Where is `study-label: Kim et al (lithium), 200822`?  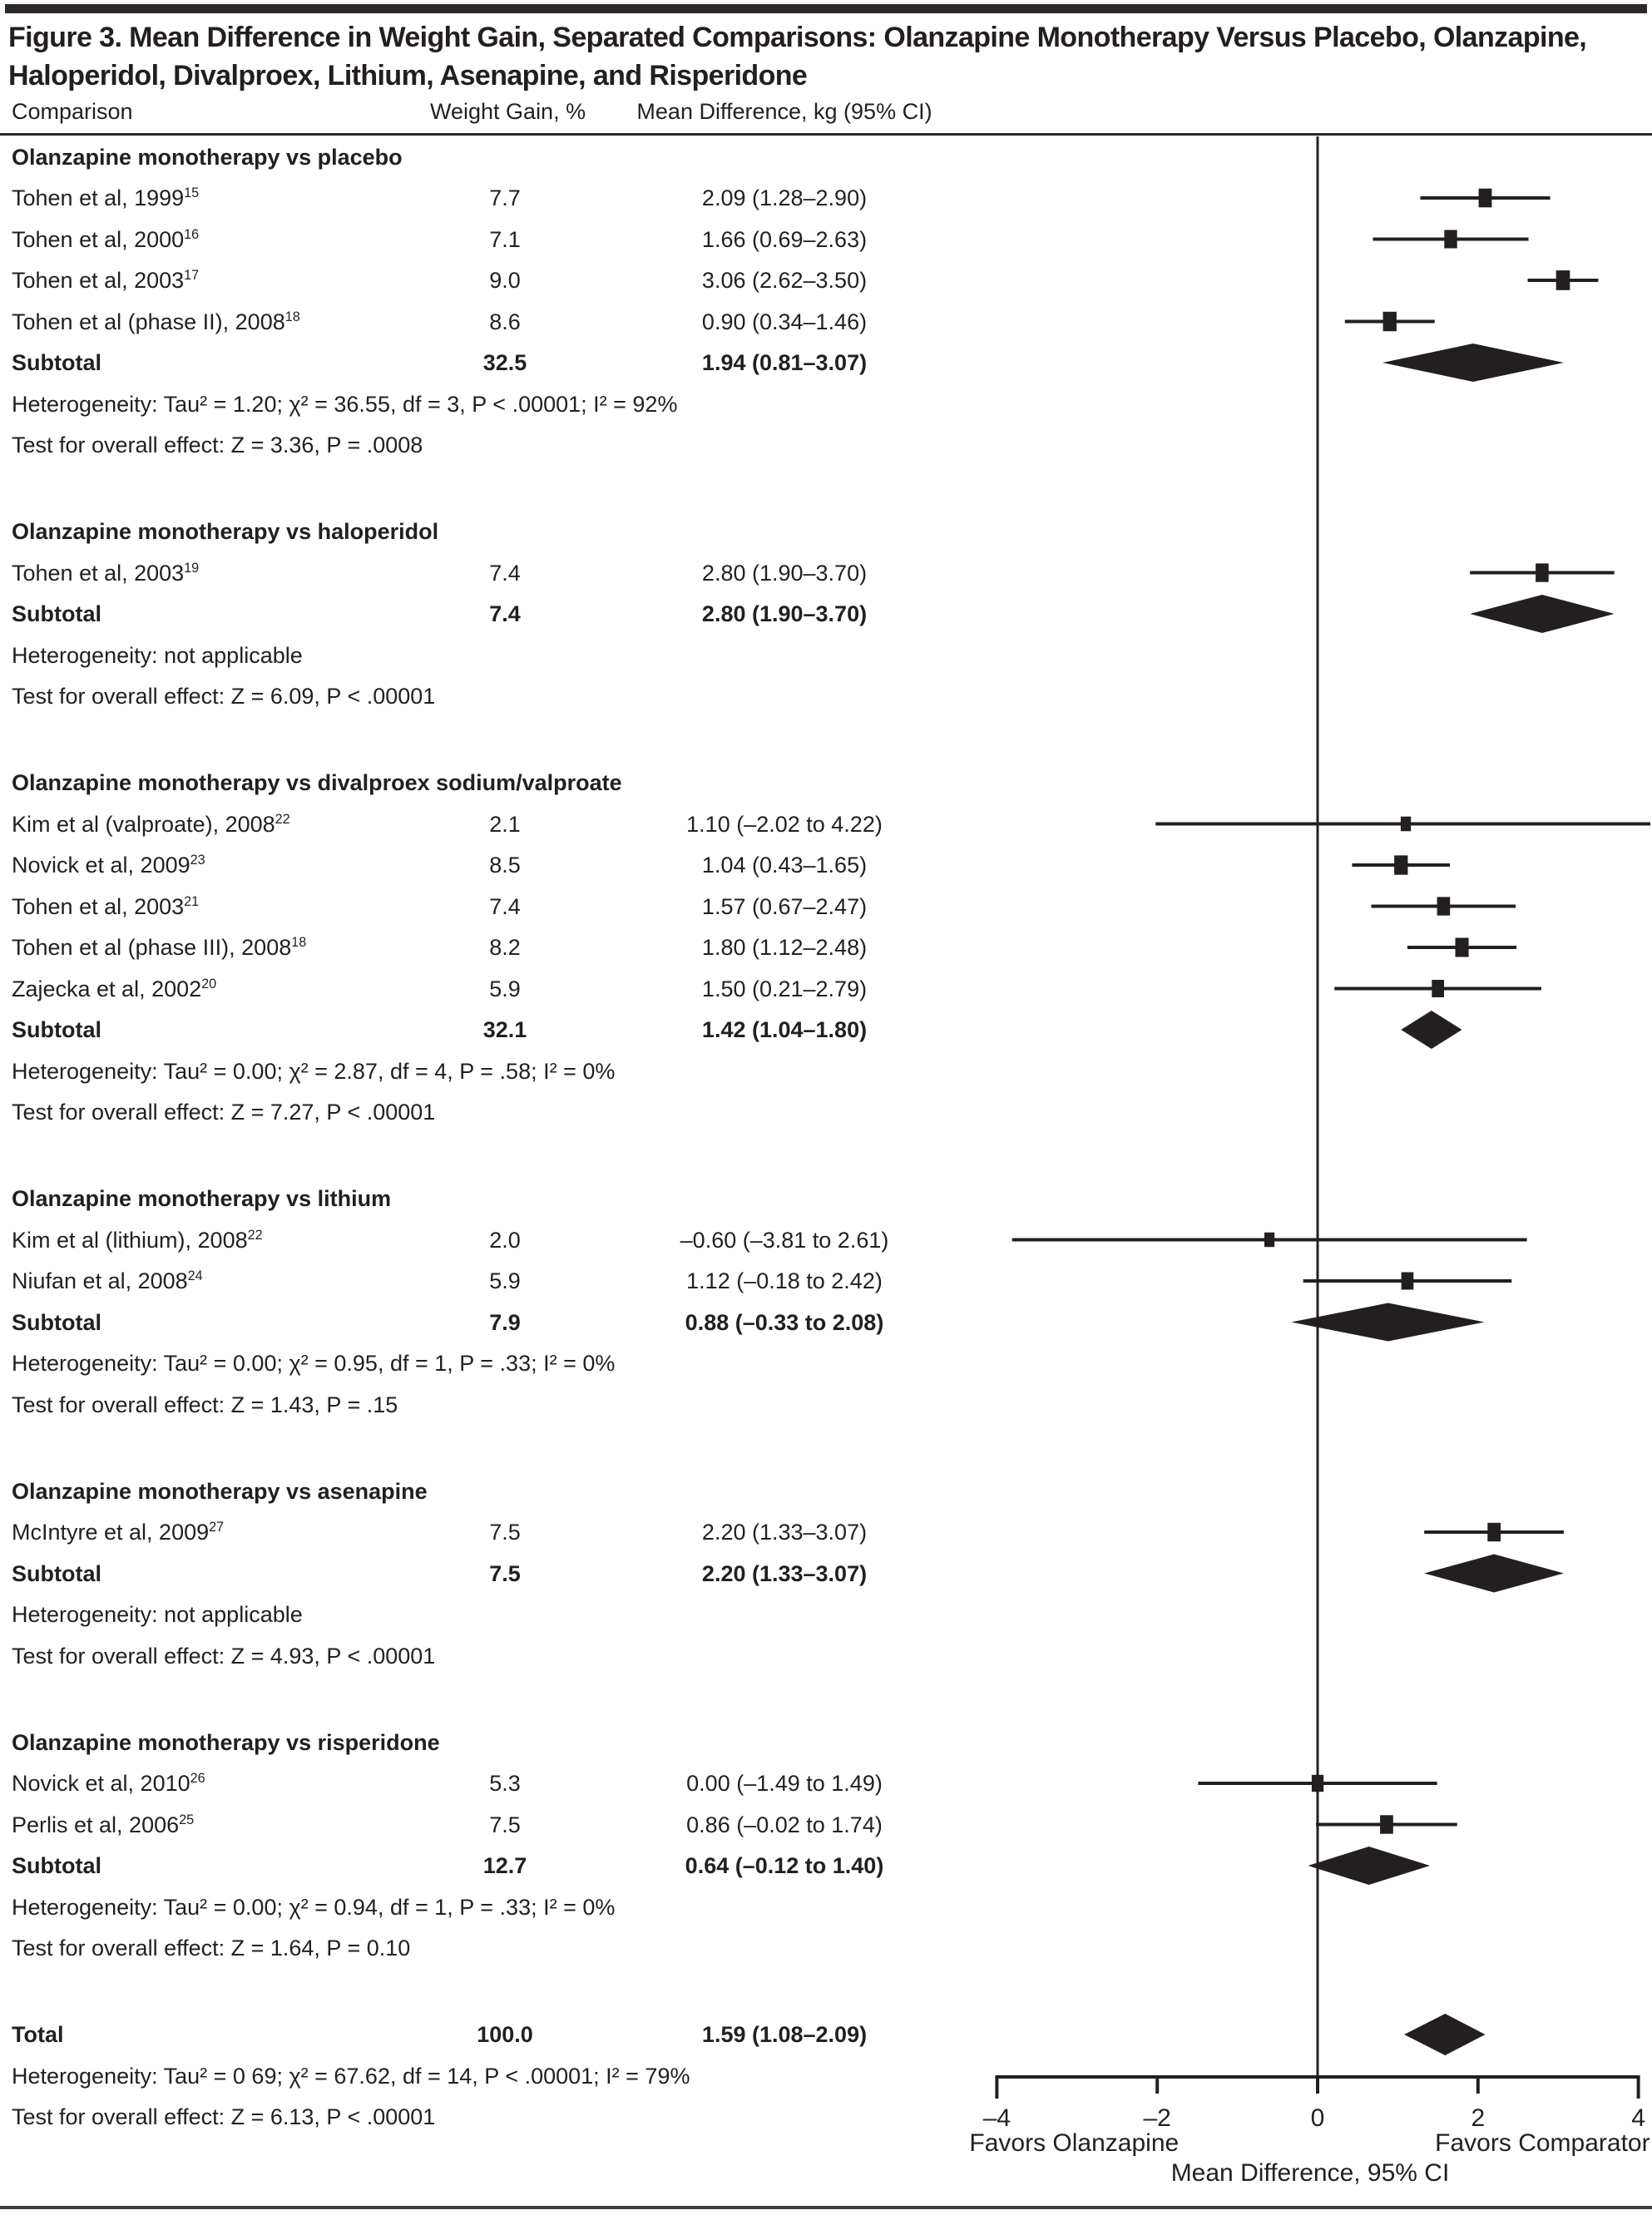 study-label: Kim et al (lithium), 200822 is located at coordinates (137, 1240).